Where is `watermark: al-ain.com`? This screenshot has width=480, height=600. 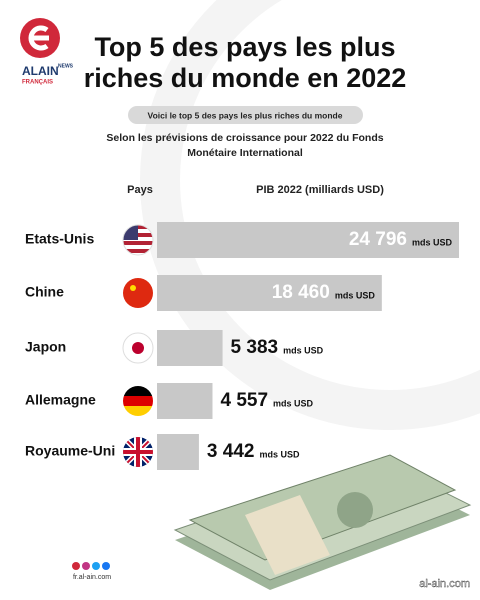
watermark: al-ain.com is located at coordinates (444, 584).